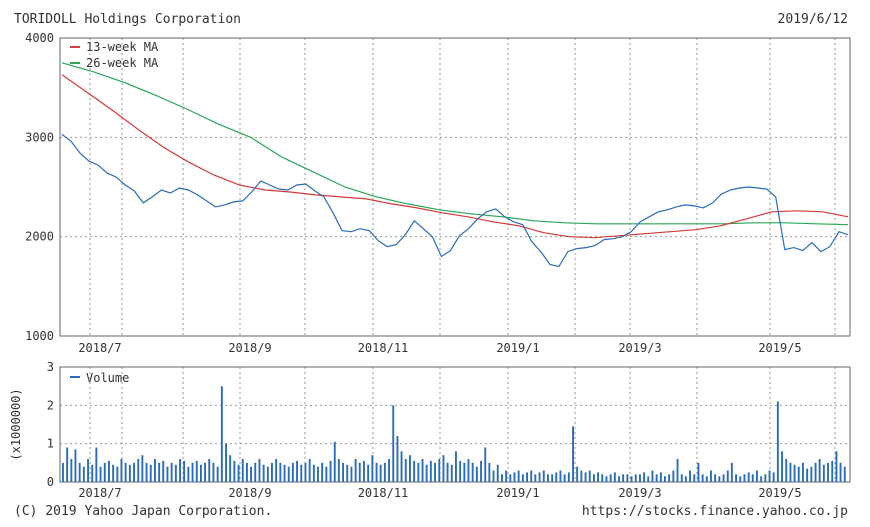 The height and width of the screenshot is (527, 870). What do you see at coordinates (99, 493) in the screenshot?
I see `volume-xtick-0: 2018/7` at bounding box center [99, 493].